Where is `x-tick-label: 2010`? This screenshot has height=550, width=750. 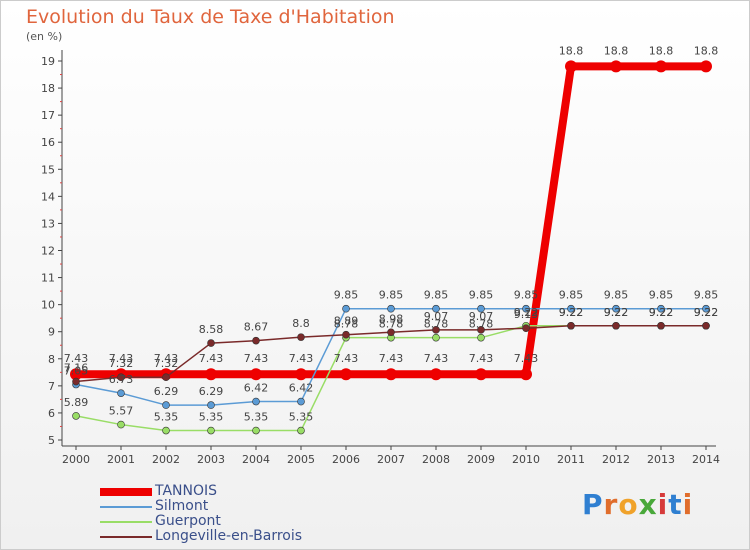
x-tick-label: 2010 is located at coordinates (526, 459).